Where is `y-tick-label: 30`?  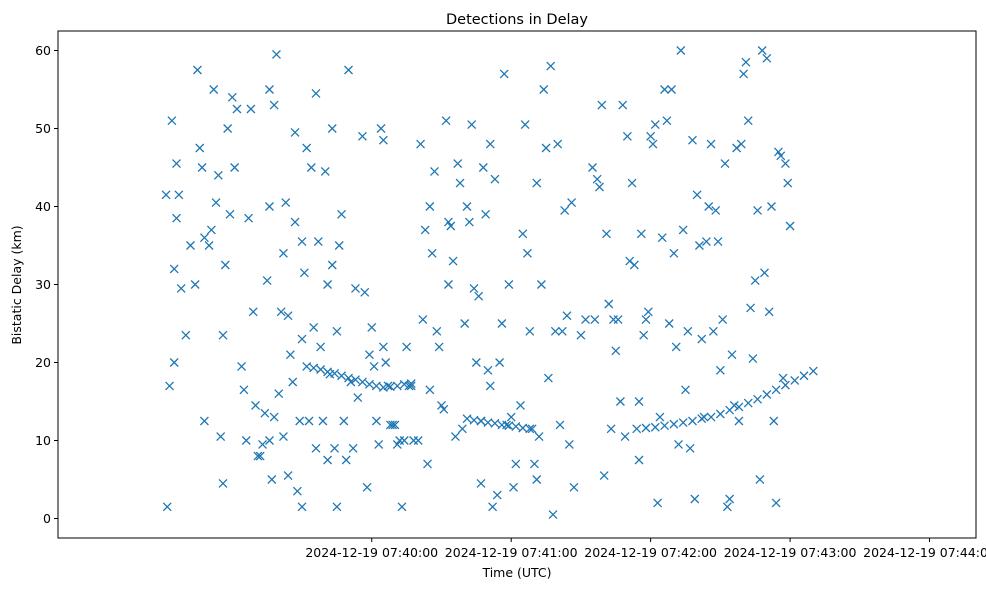 y-tick-label: 30 is located at coordinates (43, 284).